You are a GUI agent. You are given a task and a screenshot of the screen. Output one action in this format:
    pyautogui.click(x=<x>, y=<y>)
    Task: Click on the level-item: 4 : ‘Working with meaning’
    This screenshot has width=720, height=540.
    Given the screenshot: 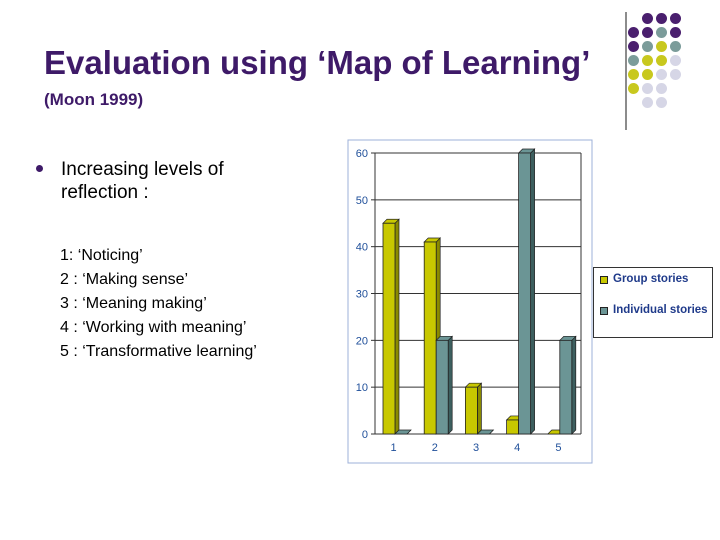 What is the action you would take?
    pyautogui.click(x=181, y=328)
    